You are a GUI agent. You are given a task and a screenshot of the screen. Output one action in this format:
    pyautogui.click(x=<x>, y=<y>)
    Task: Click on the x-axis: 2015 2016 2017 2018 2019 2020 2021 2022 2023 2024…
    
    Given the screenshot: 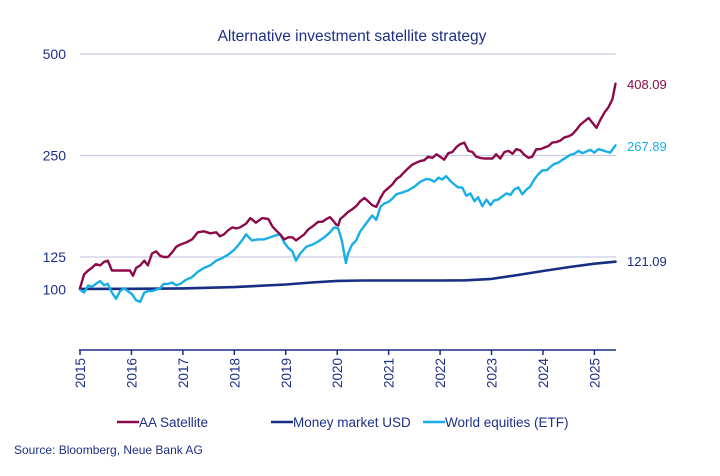 What is the action you would take?
    pyautogui.click(x=344, y=369)
    